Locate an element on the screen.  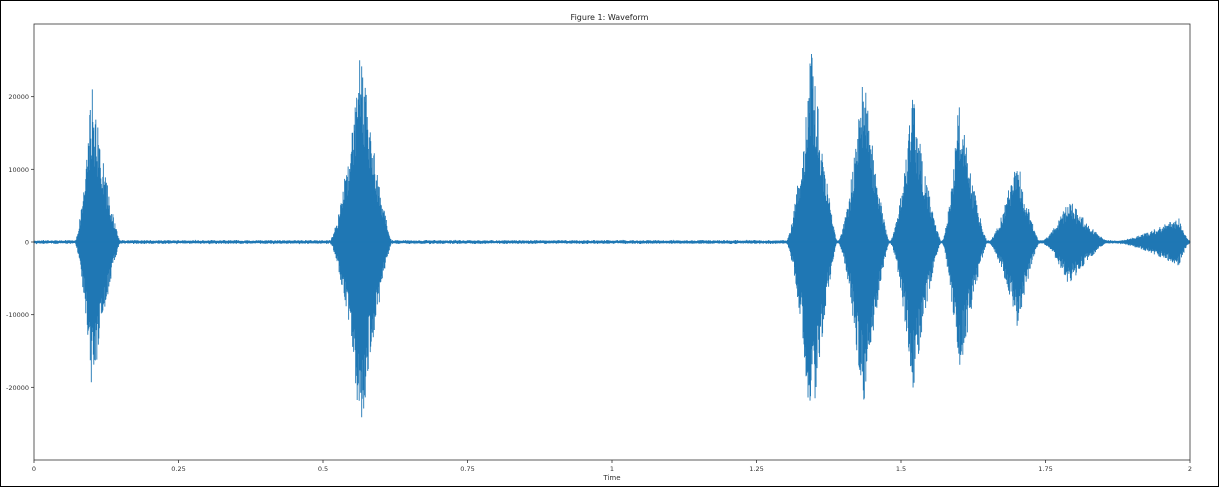
x-axis-label: Time is located at coordinates (611, 478).